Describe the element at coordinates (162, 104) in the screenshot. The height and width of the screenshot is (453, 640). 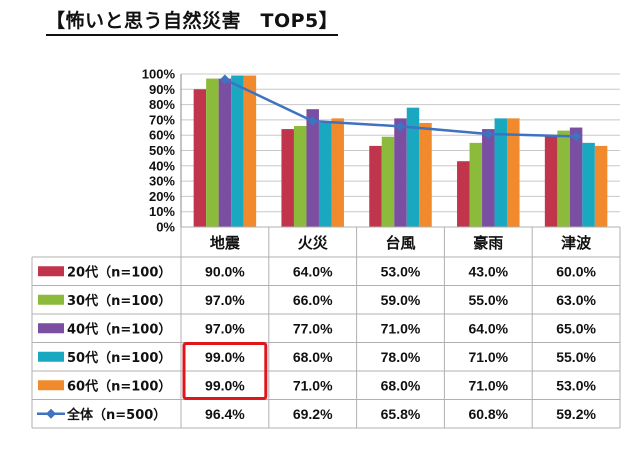
I see `y-tick-label: 80%` at that location.